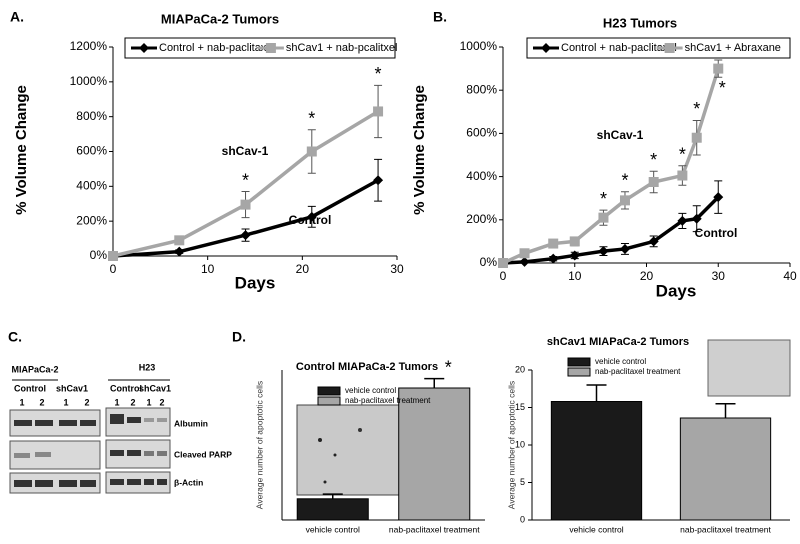 The height and width of the screenshot is (544, 800). What do you see at coordinates (113, 269) in the screenshot?
I see `x-tick-label: 0` at bounding box center [113, 269].